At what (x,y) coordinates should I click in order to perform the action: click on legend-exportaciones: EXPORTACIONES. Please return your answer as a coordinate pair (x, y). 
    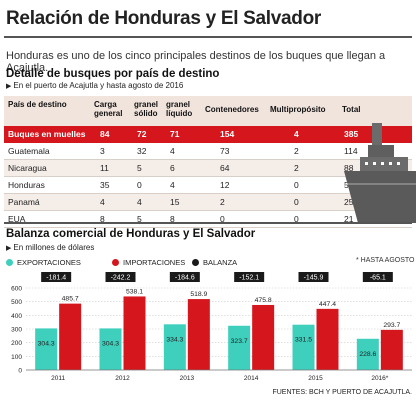
    Looking at the image, I should click on (43, 262).